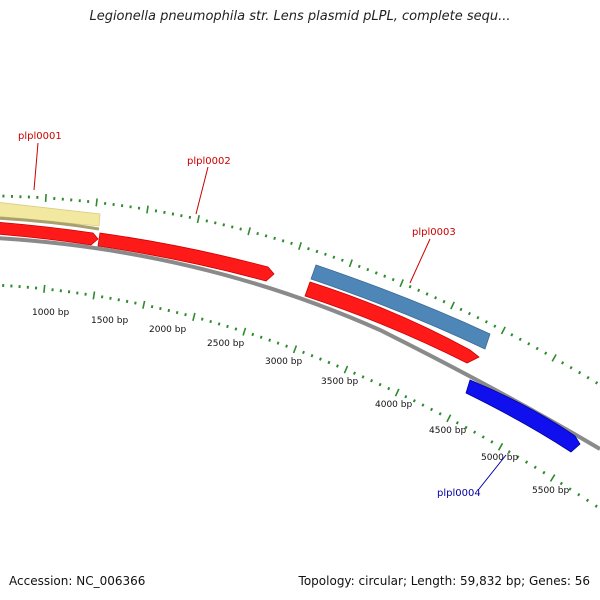 The image size is (600, 600). I want to click on gene-arrow-blue-plpl0004, so click(523, 416).